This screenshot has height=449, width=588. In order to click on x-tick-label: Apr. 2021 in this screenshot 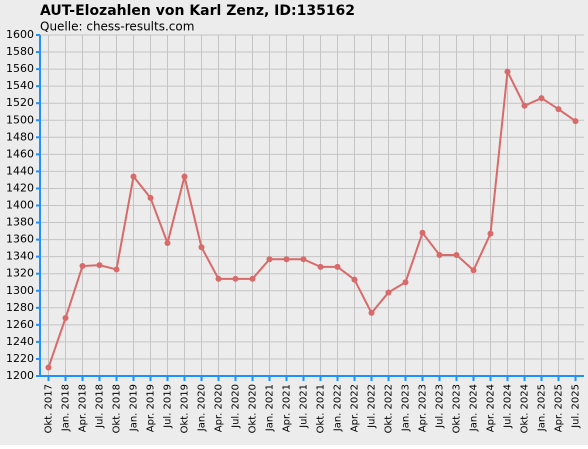, I will do `click(287, 408)`.